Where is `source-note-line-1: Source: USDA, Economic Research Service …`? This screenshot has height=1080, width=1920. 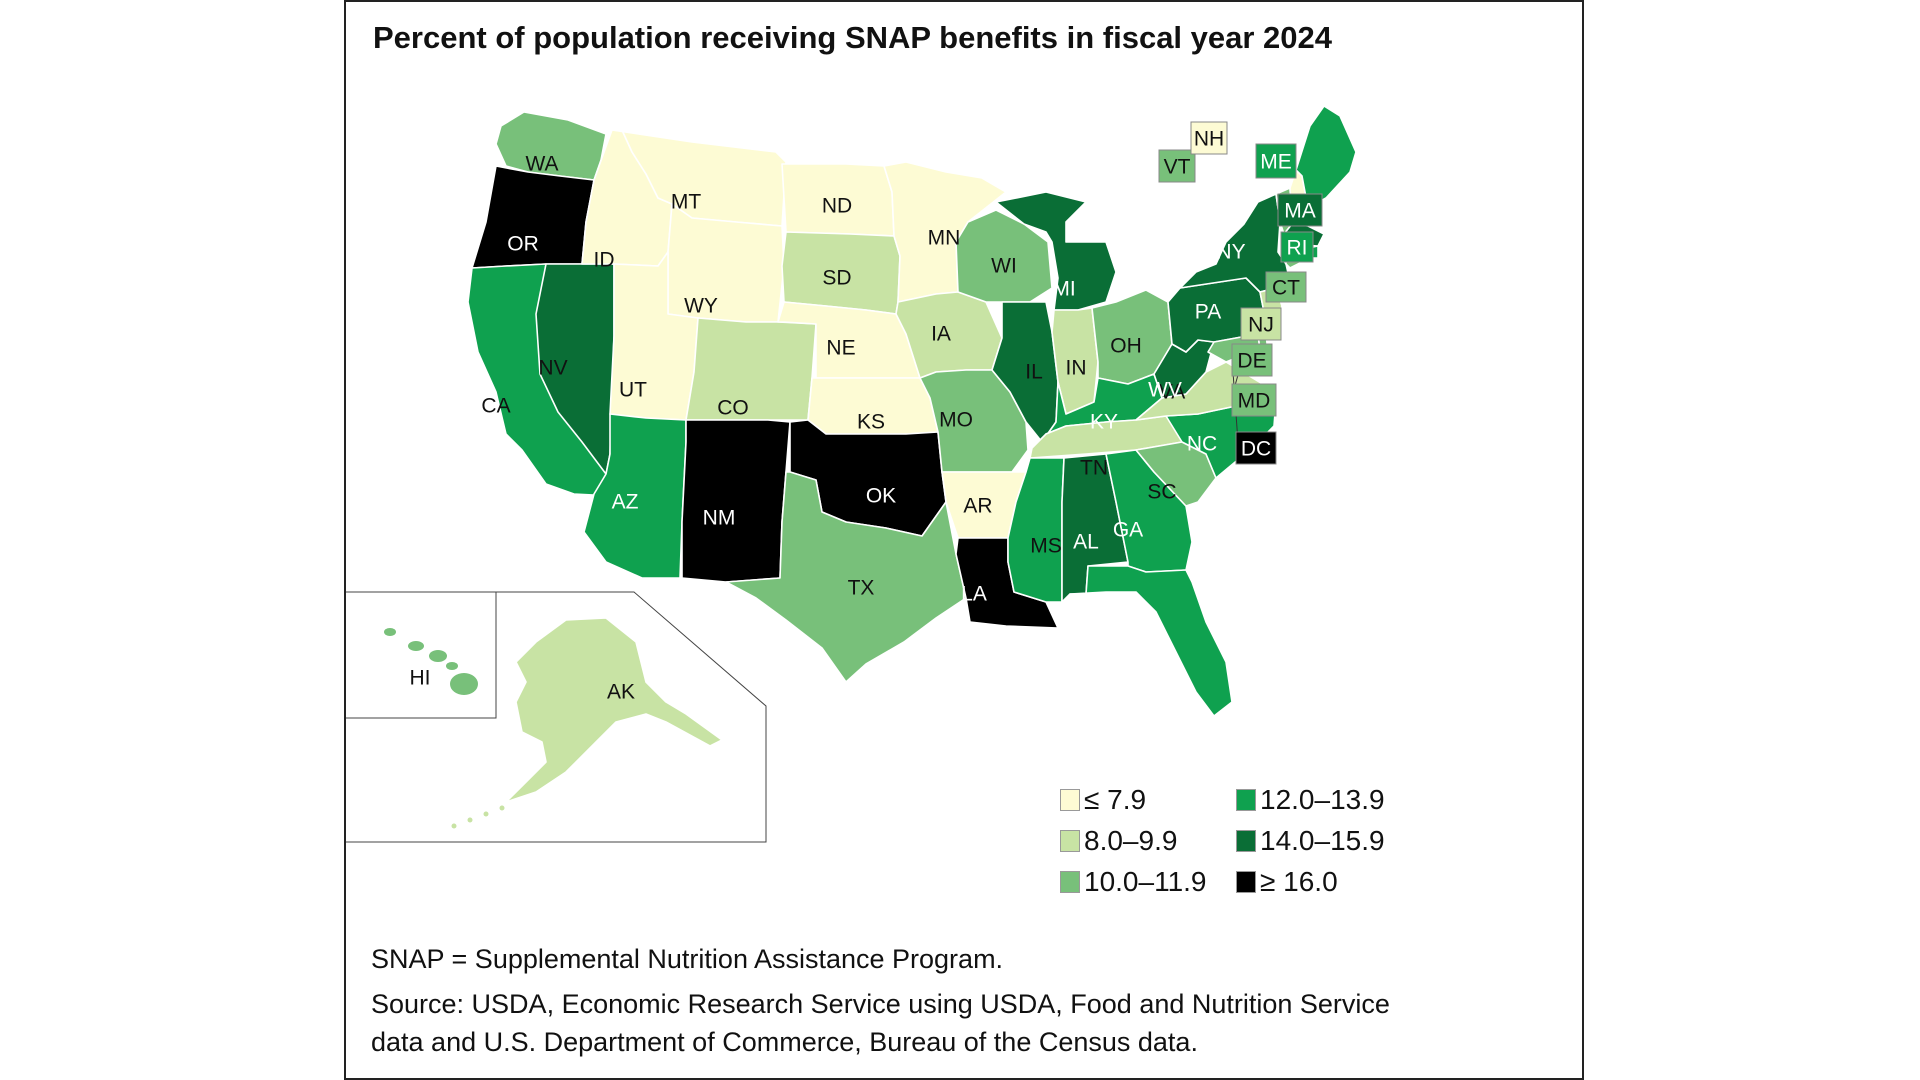
source-note-line-1: Source: USDA, Economic Research Service … is located at coordinates (880, 1004).